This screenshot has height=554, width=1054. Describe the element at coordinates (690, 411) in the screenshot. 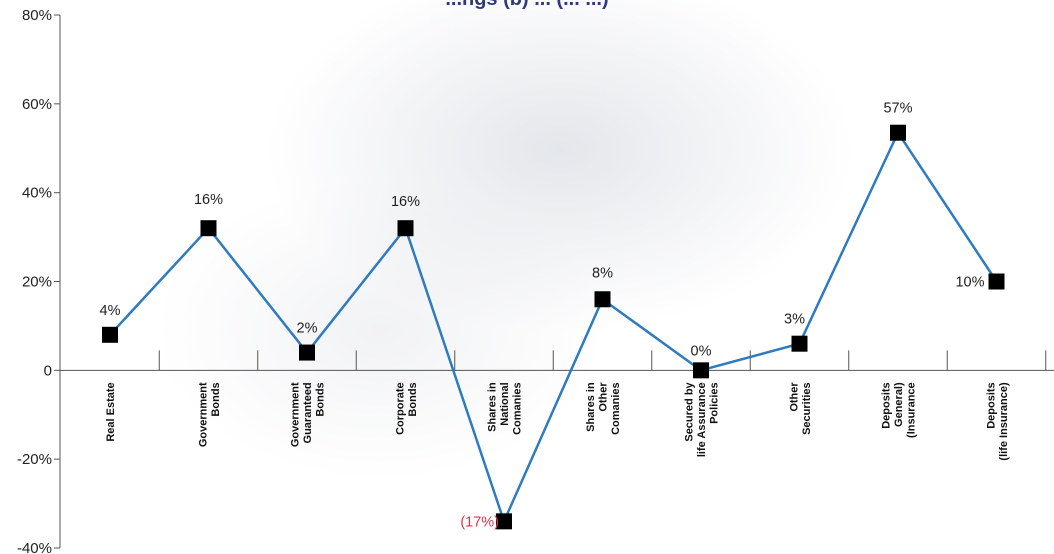

I see `x-category-label-line: Secured by` at that location.